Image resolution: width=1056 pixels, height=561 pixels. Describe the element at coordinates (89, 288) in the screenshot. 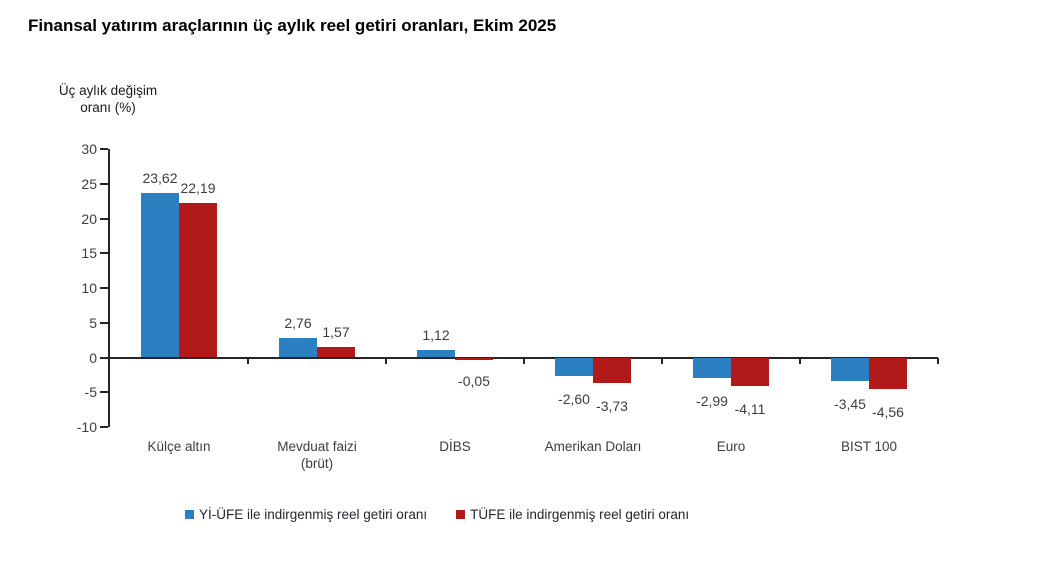

I see `y-tick-label: 10` at that location.